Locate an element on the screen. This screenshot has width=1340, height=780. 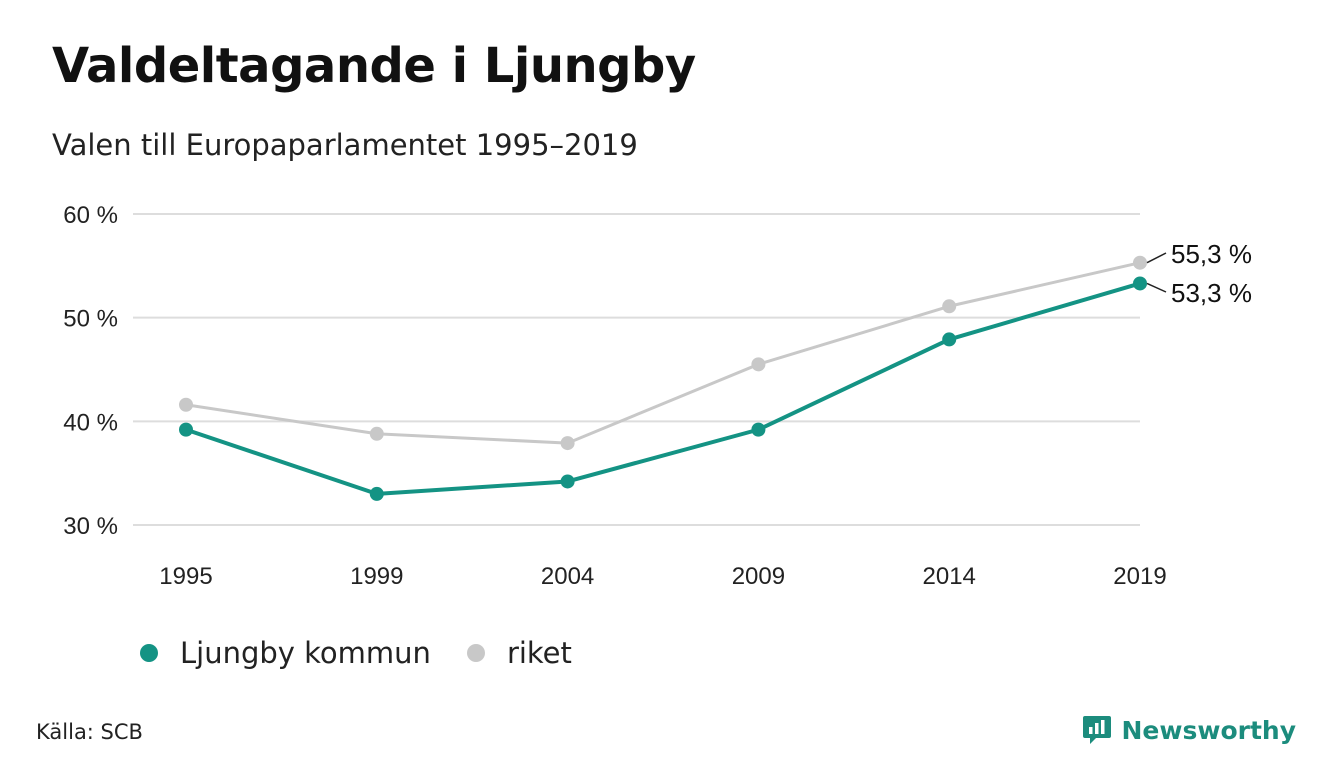
x-tick-label: 2004 is located at coordinates (567, 576).